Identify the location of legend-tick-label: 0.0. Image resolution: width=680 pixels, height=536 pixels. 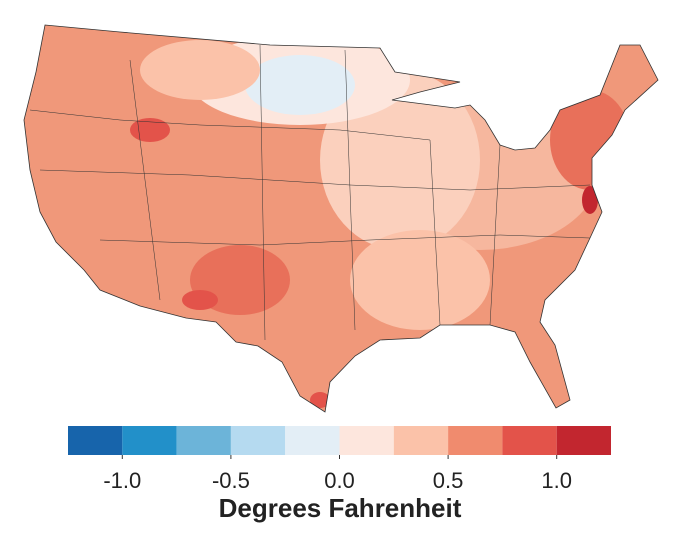
(339, 480).